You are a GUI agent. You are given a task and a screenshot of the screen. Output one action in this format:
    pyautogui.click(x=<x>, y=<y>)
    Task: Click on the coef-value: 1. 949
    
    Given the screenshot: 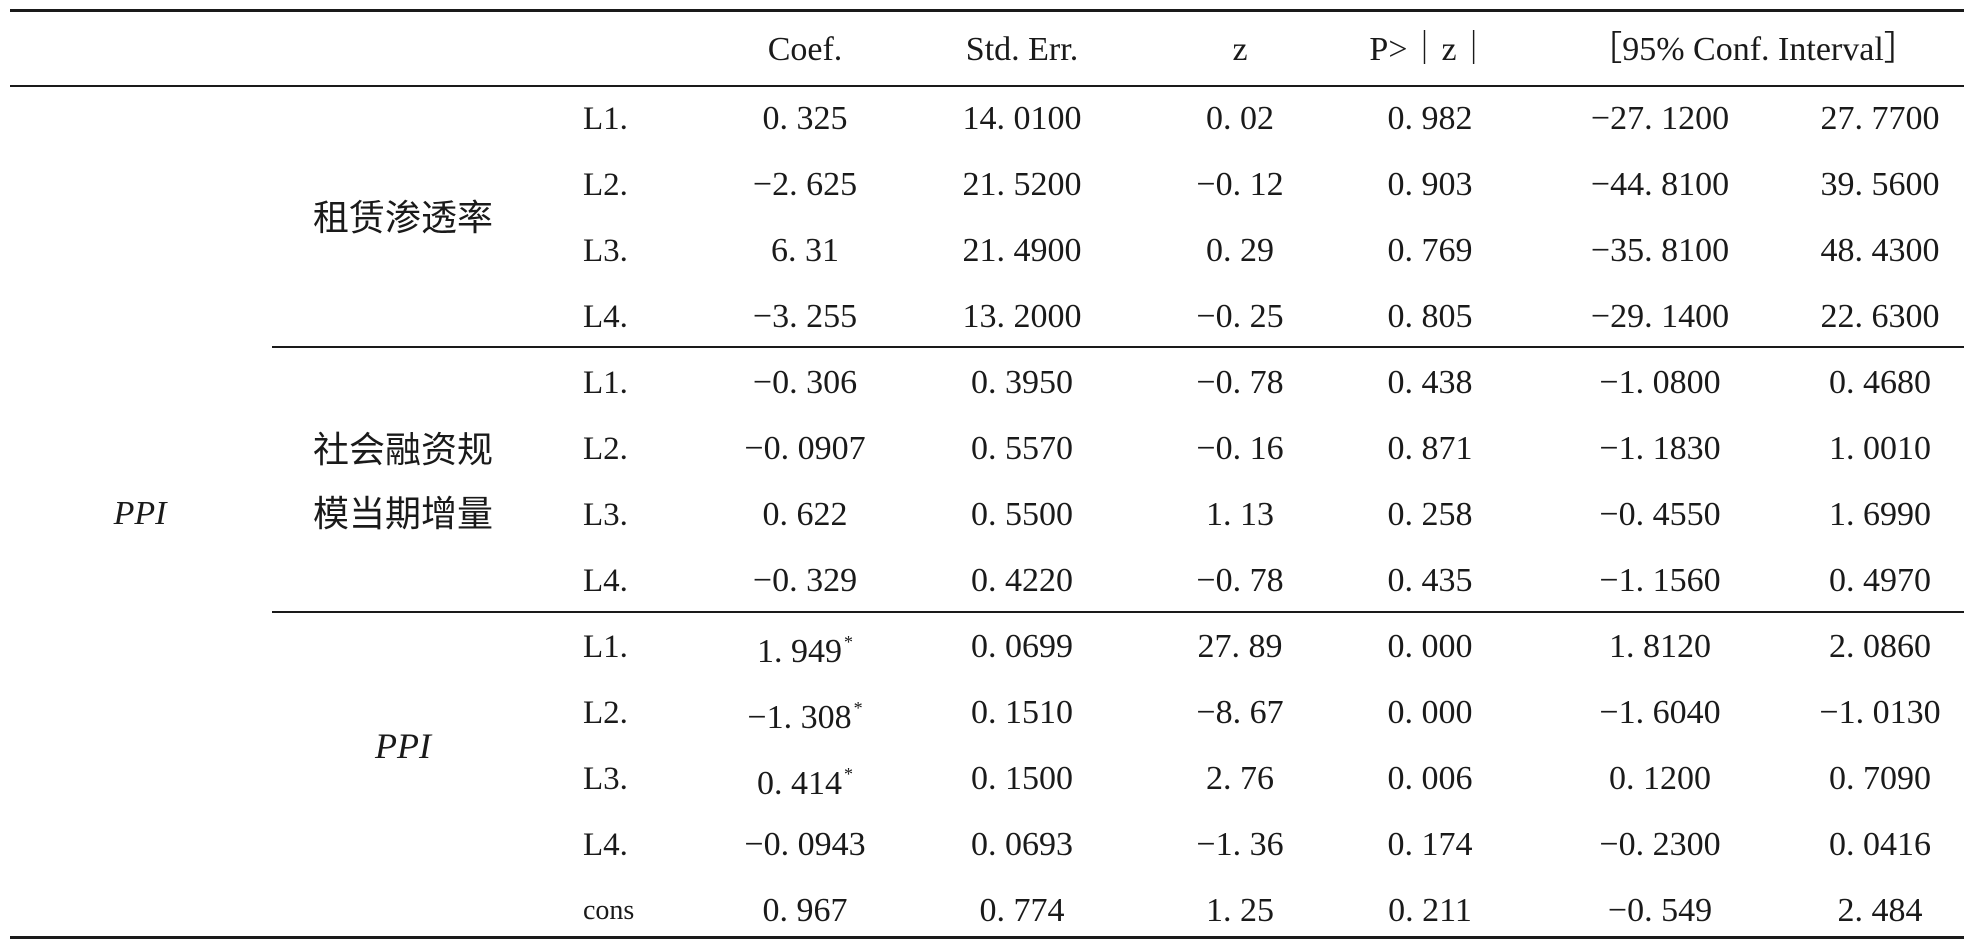 What is the action you would take?
    pyautogui.click(x=799, y=651)
    